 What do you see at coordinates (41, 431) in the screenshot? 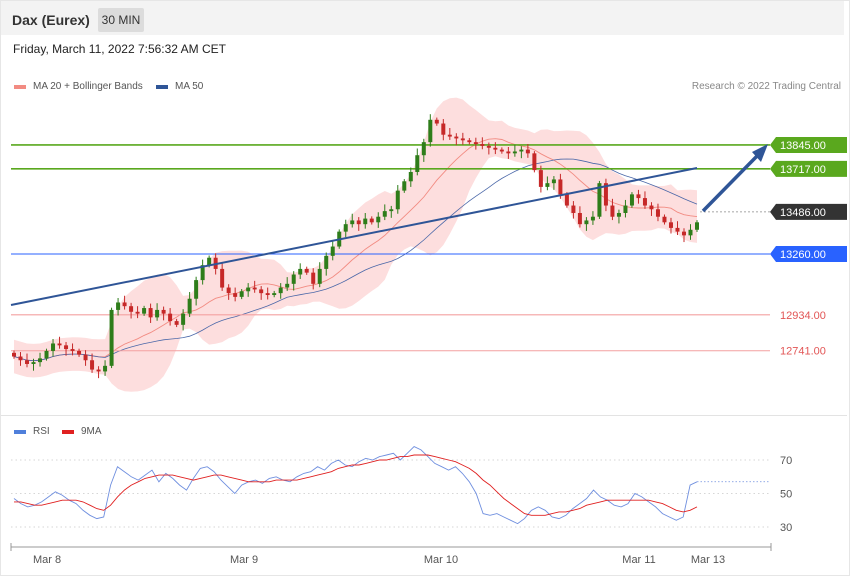
I see `legend-label-rsi: RSI` at bounding box center [41, 431].